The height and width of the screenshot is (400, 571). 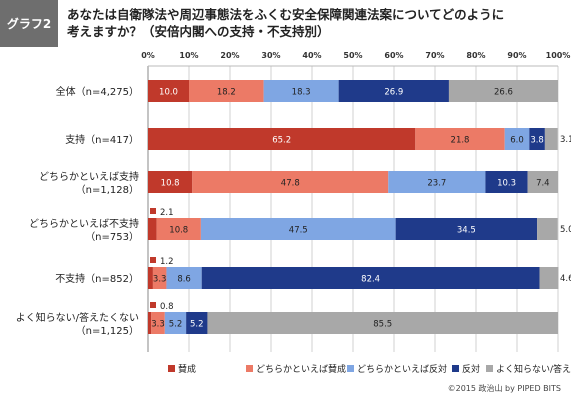 I want to click on data-label: 0.8, so click(x=167, y=307).